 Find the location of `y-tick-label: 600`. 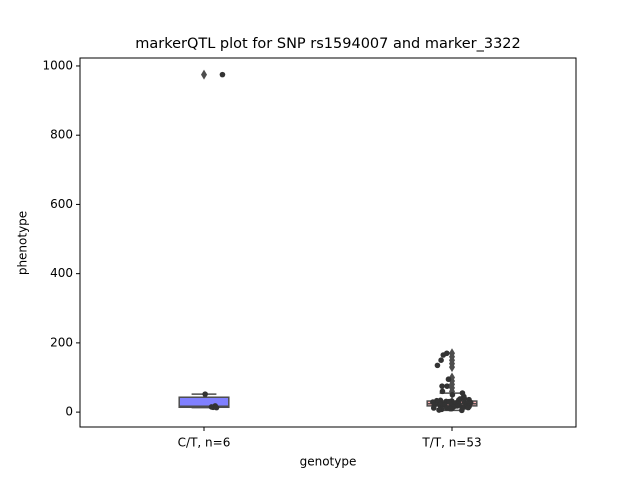

y-tick-label: 600 is located at coordinates (61, 204).